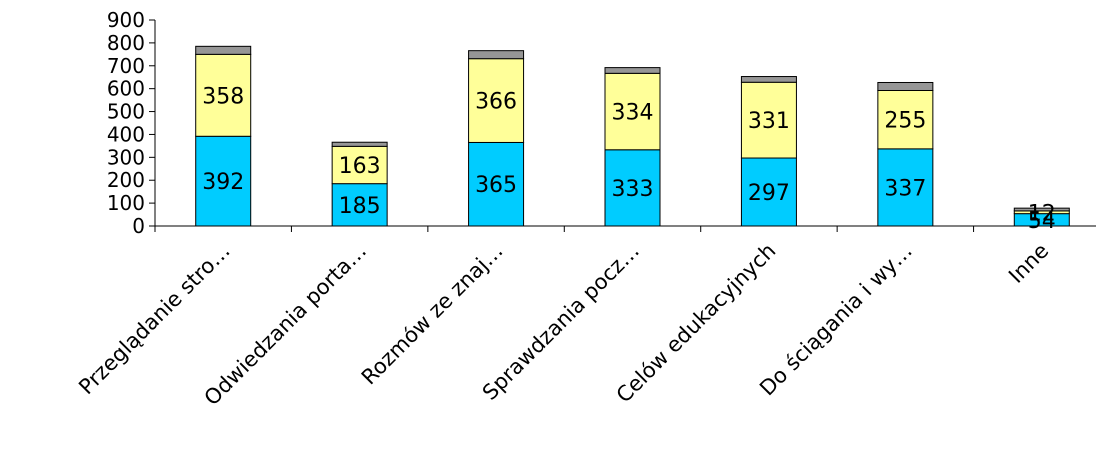 The height and width of the screenshot is (458, 1096). I want to click on y-tick-label: 800, so click(126, 43).